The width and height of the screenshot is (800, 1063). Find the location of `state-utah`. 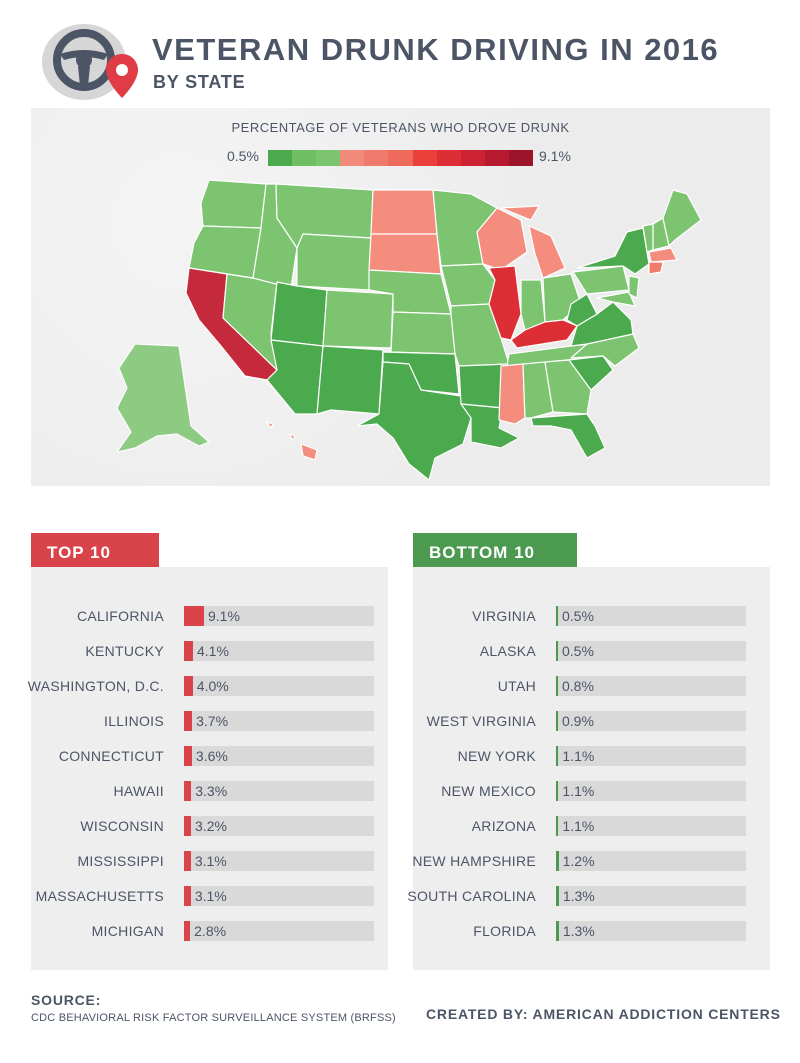

state-utah is located at coordinates (299, 314).